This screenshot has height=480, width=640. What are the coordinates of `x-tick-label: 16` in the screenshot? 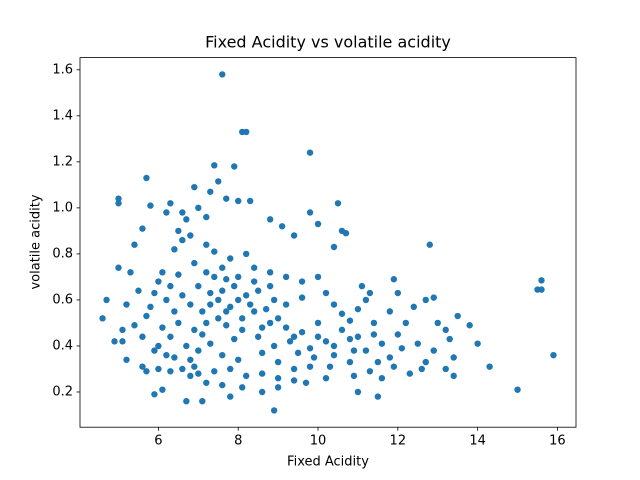 It's located at (557, 441).